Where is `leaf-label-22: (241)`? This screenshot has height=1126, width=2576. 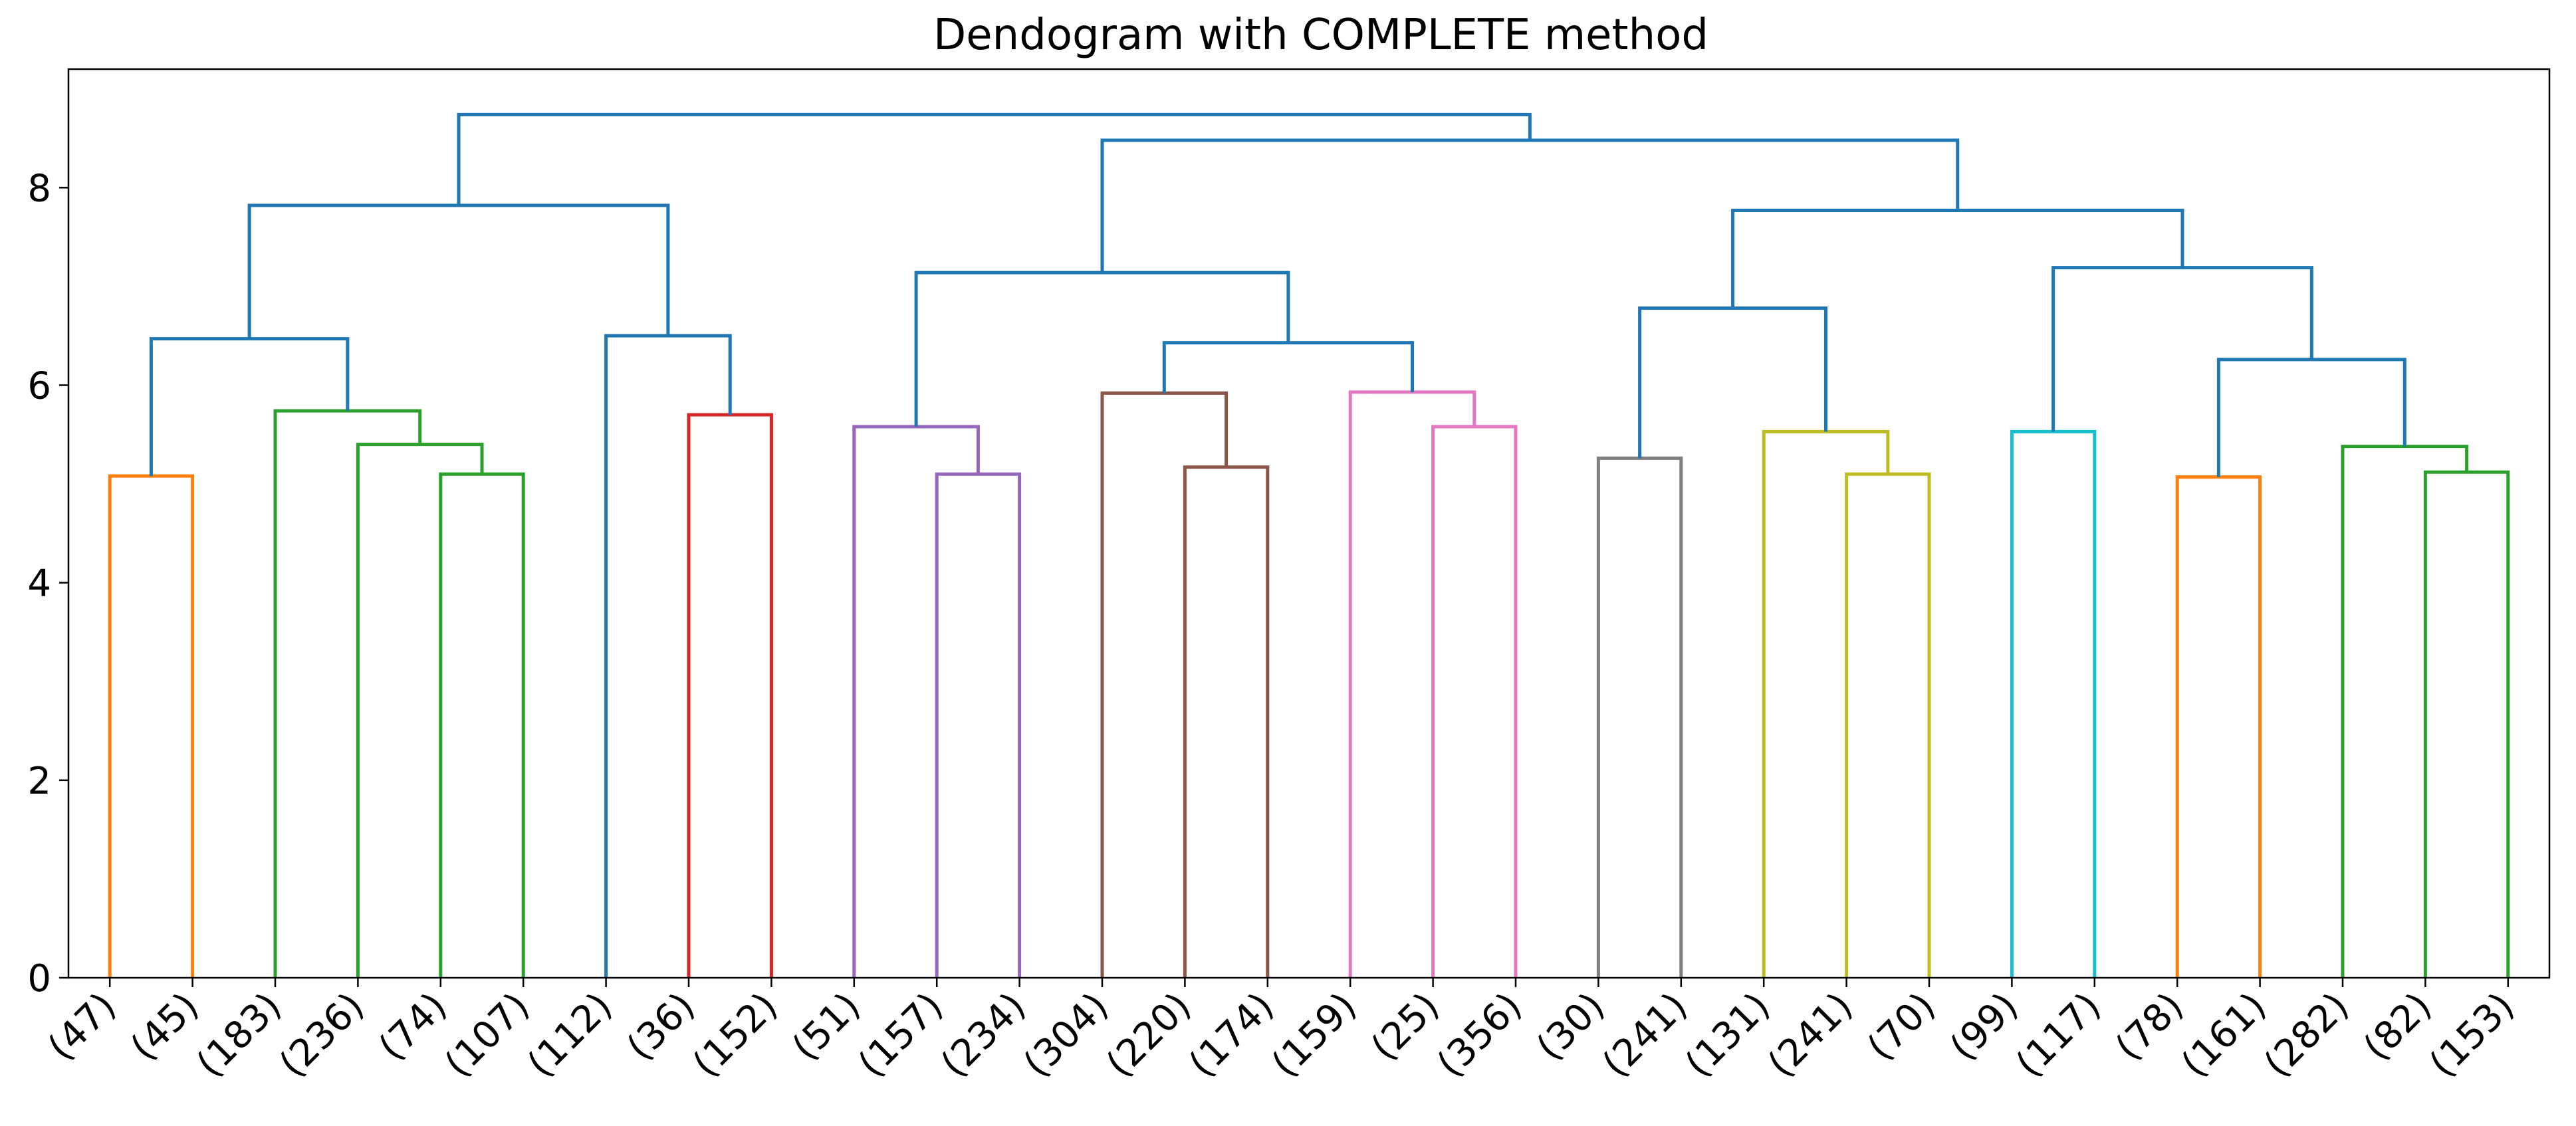 leaf-label-22: (241) is located at coordinates (1810, 1034).